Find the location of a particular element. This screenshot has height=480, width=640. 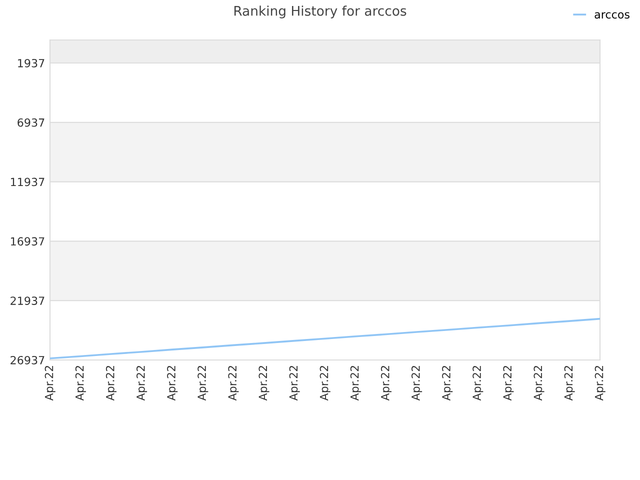

y-tick-label: 21937 is located at coordinates (27, 300).